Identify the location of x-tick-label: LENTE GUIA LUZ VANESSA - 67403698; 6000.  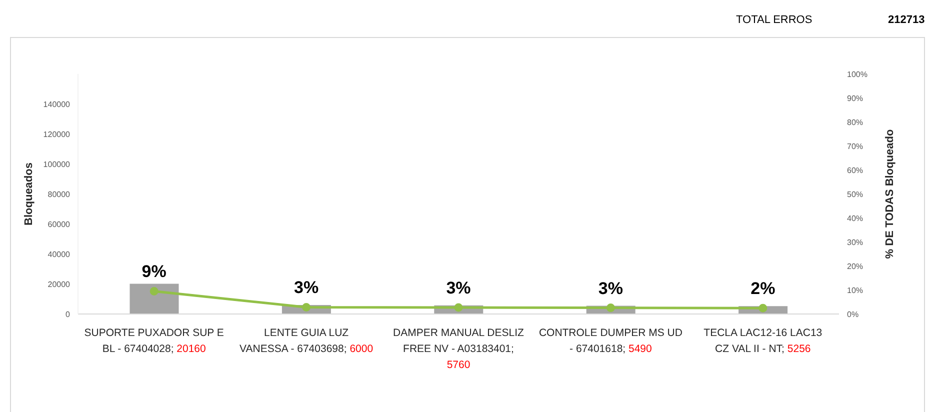
(307, 341).